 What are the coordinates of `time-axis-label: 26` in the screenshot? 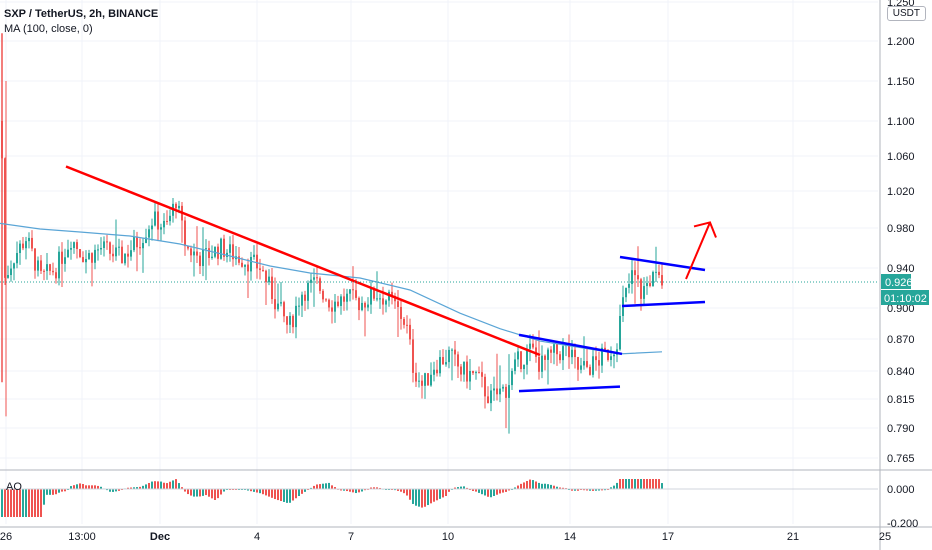 It's located at (6, 537).